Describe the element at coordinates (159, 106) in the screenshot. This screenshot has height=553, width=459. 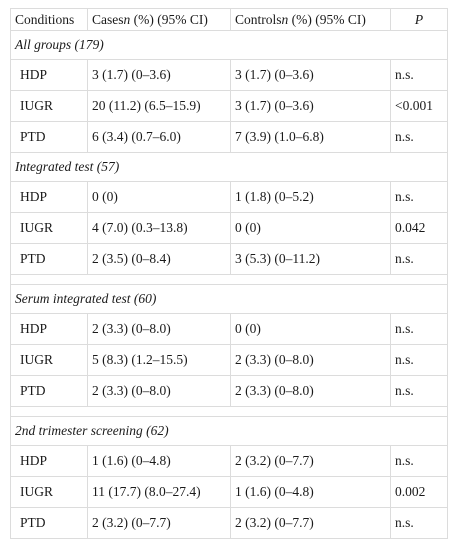
I see `cases-cell: 20 (11.2) (6.5–15.9)` at that location.